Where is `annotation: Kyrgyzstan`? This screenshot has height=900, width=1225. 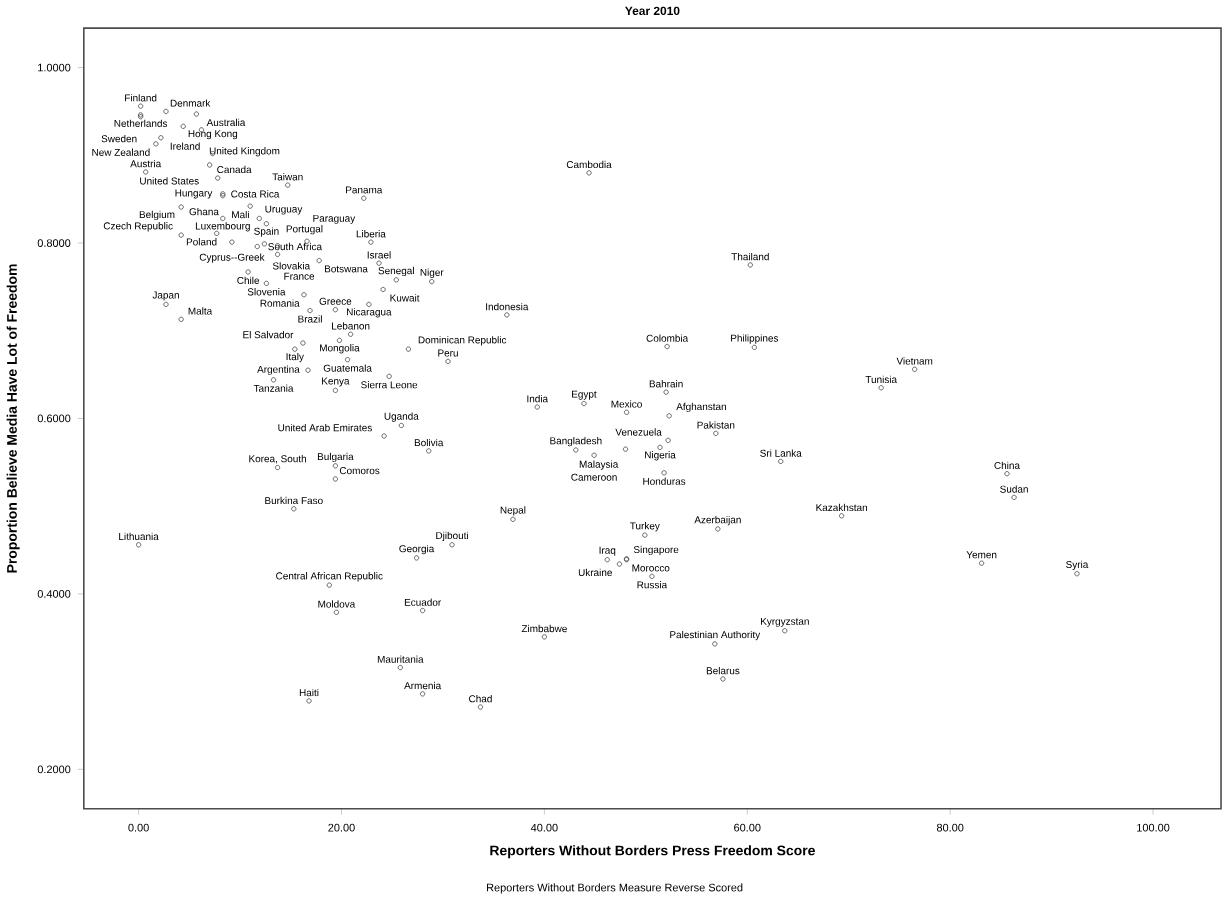
annotation: Kyrgyzstan is located at coordinates (784, 622).